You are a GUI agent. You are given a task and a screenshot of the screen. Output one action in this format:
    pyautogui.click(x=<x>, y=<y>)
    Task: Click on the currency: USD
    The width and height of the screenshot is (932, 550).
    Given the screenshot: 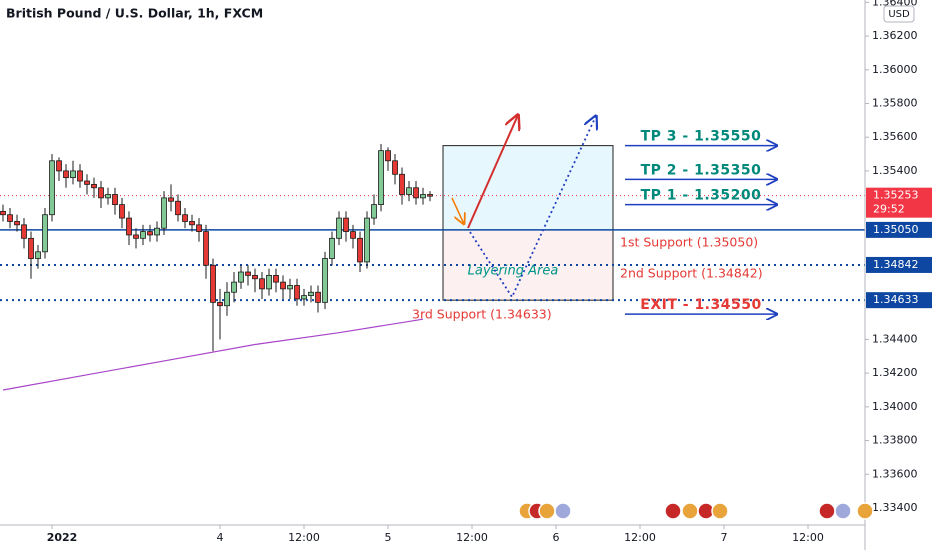 What is the action you would take?
    pyautogui.click(x=899, y=14)
    